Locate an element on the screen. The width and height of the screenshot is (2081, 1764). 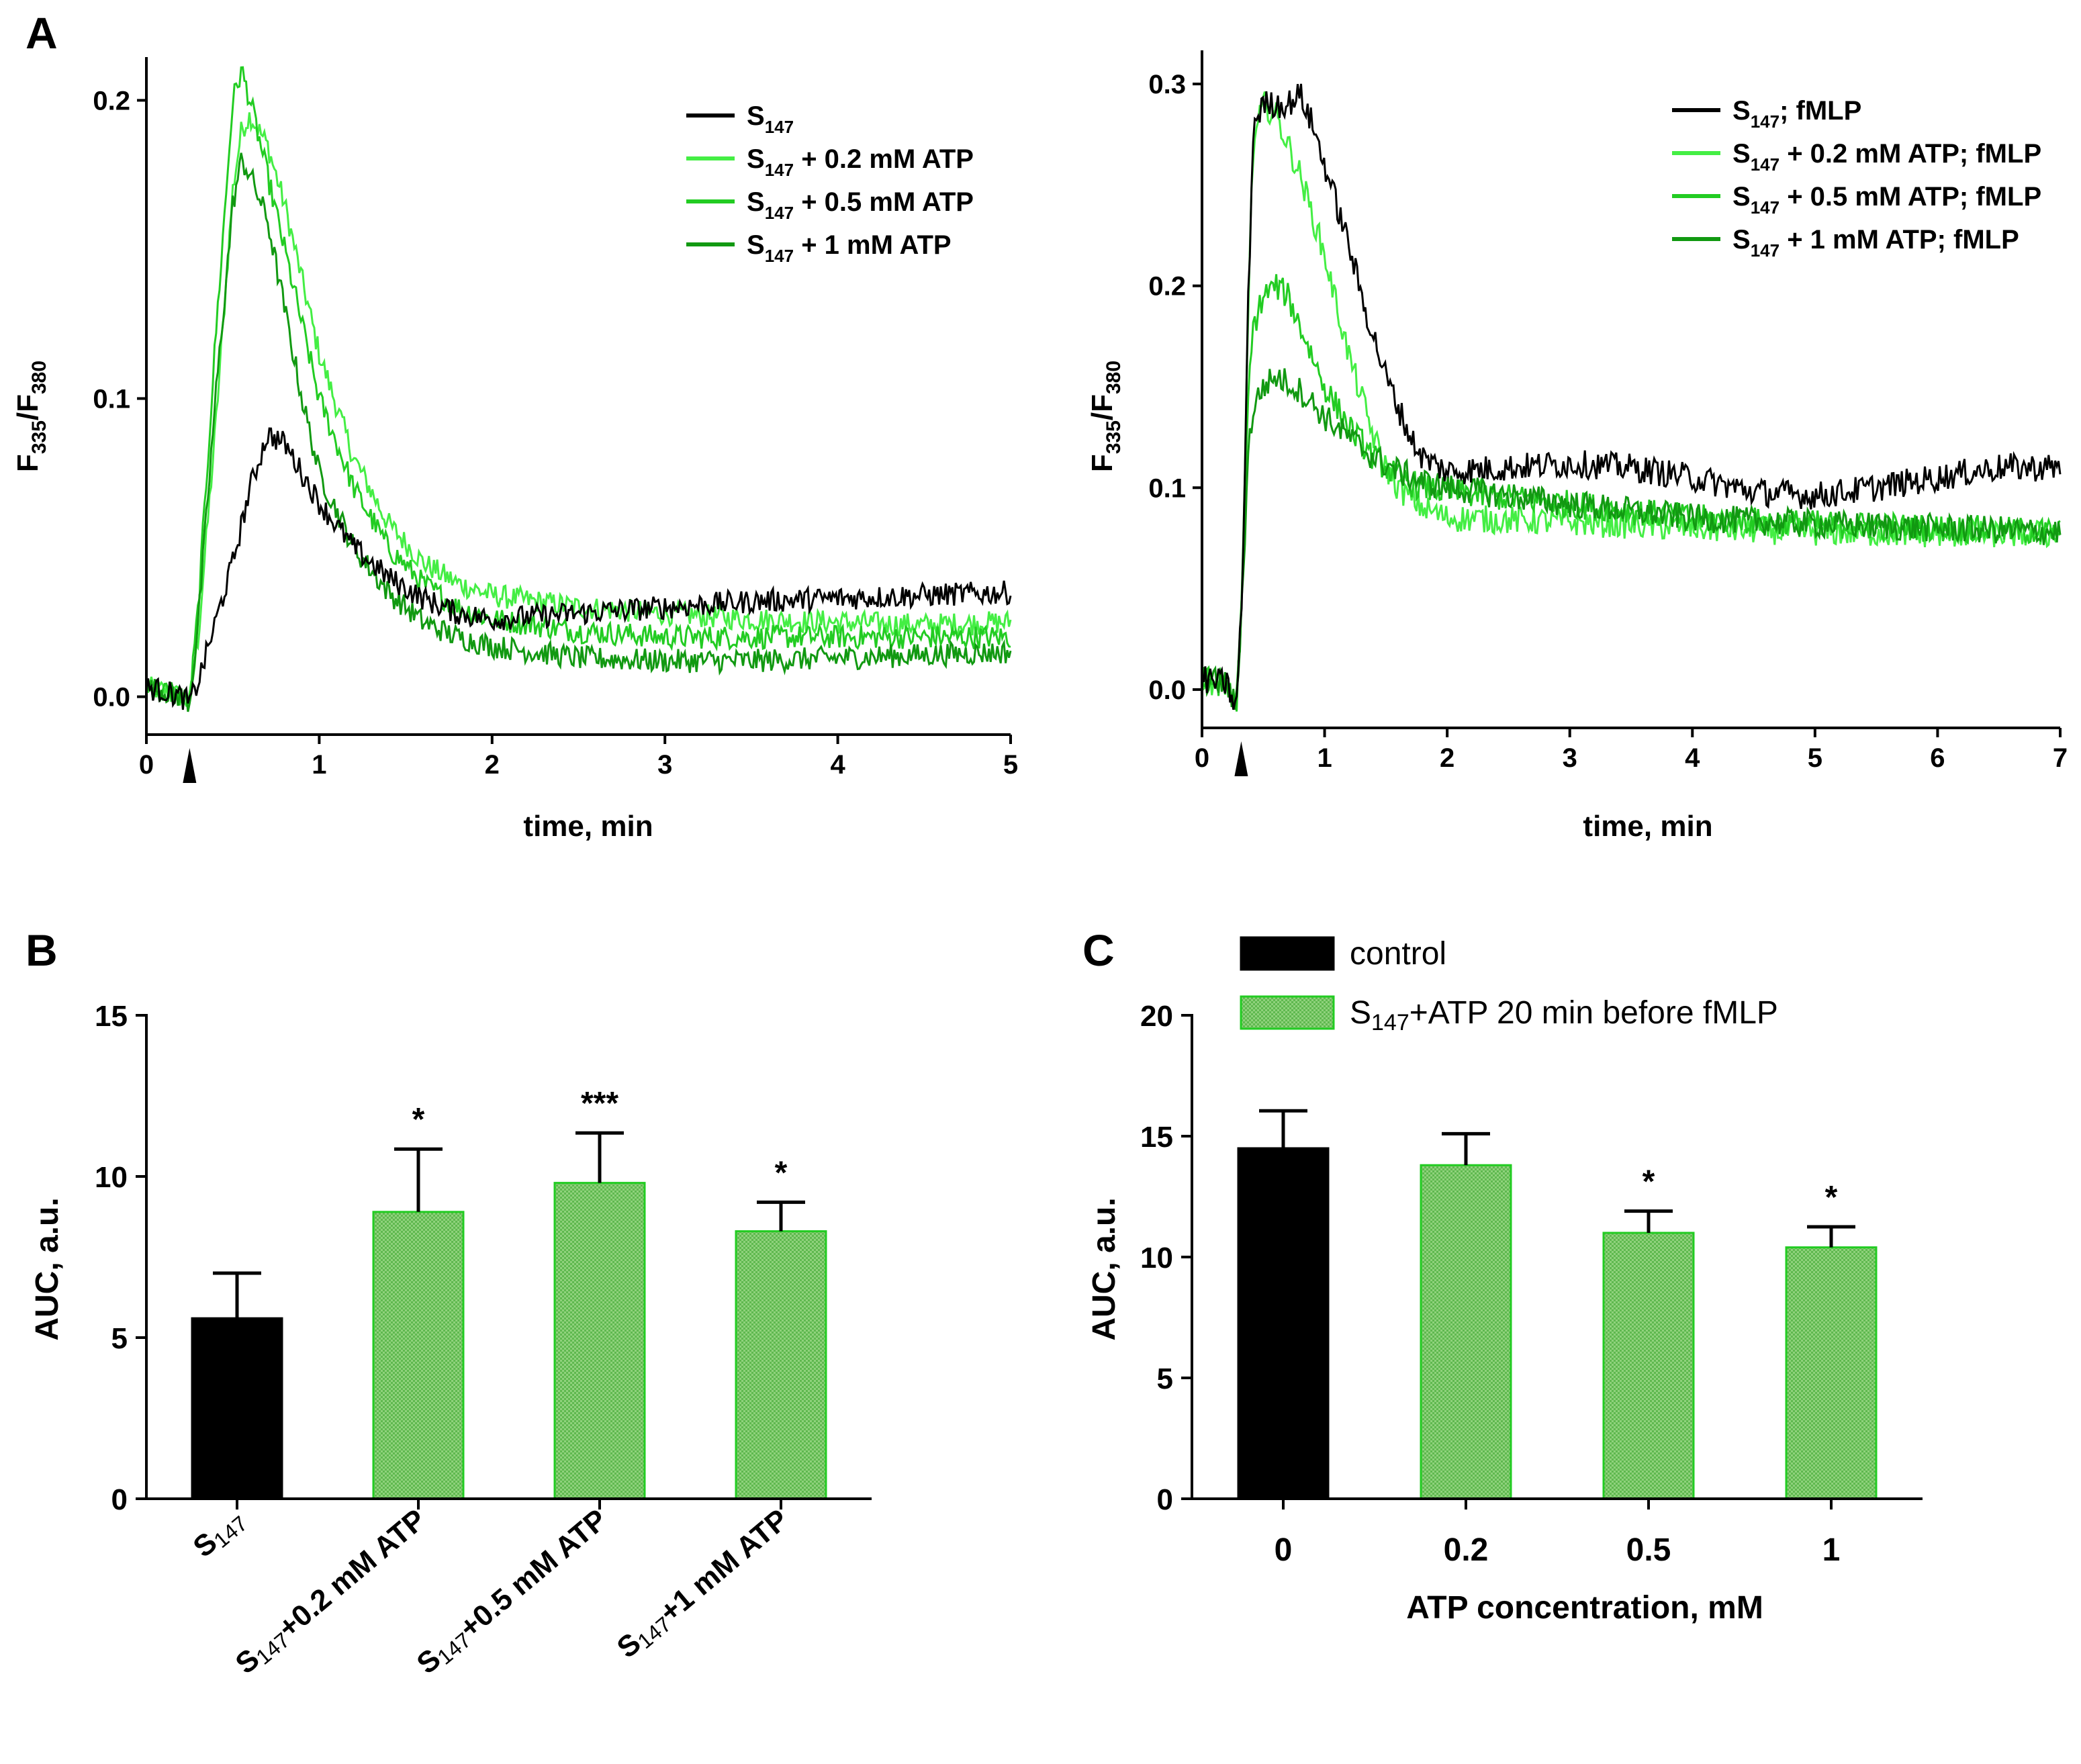
legend-label: S147 is located at coordinates (770, 119).